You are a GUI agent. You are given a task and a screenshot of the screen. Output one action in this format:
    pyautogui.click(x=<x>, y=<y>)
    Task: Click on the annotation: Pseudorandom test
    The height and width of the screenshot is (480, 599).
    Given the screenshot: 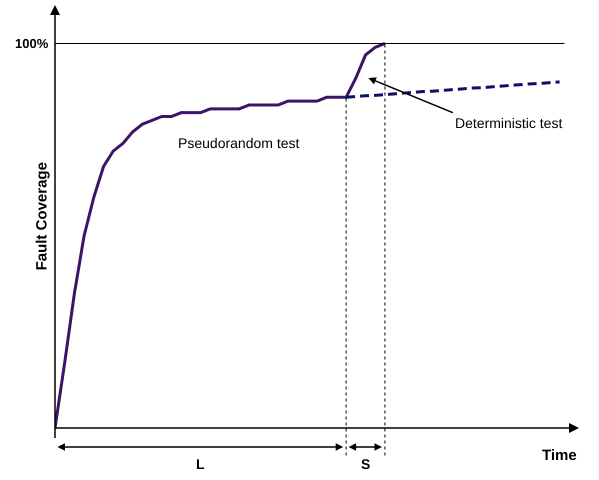 What is the action you would take?
    pyautogui.click(x=239, y=143)
    